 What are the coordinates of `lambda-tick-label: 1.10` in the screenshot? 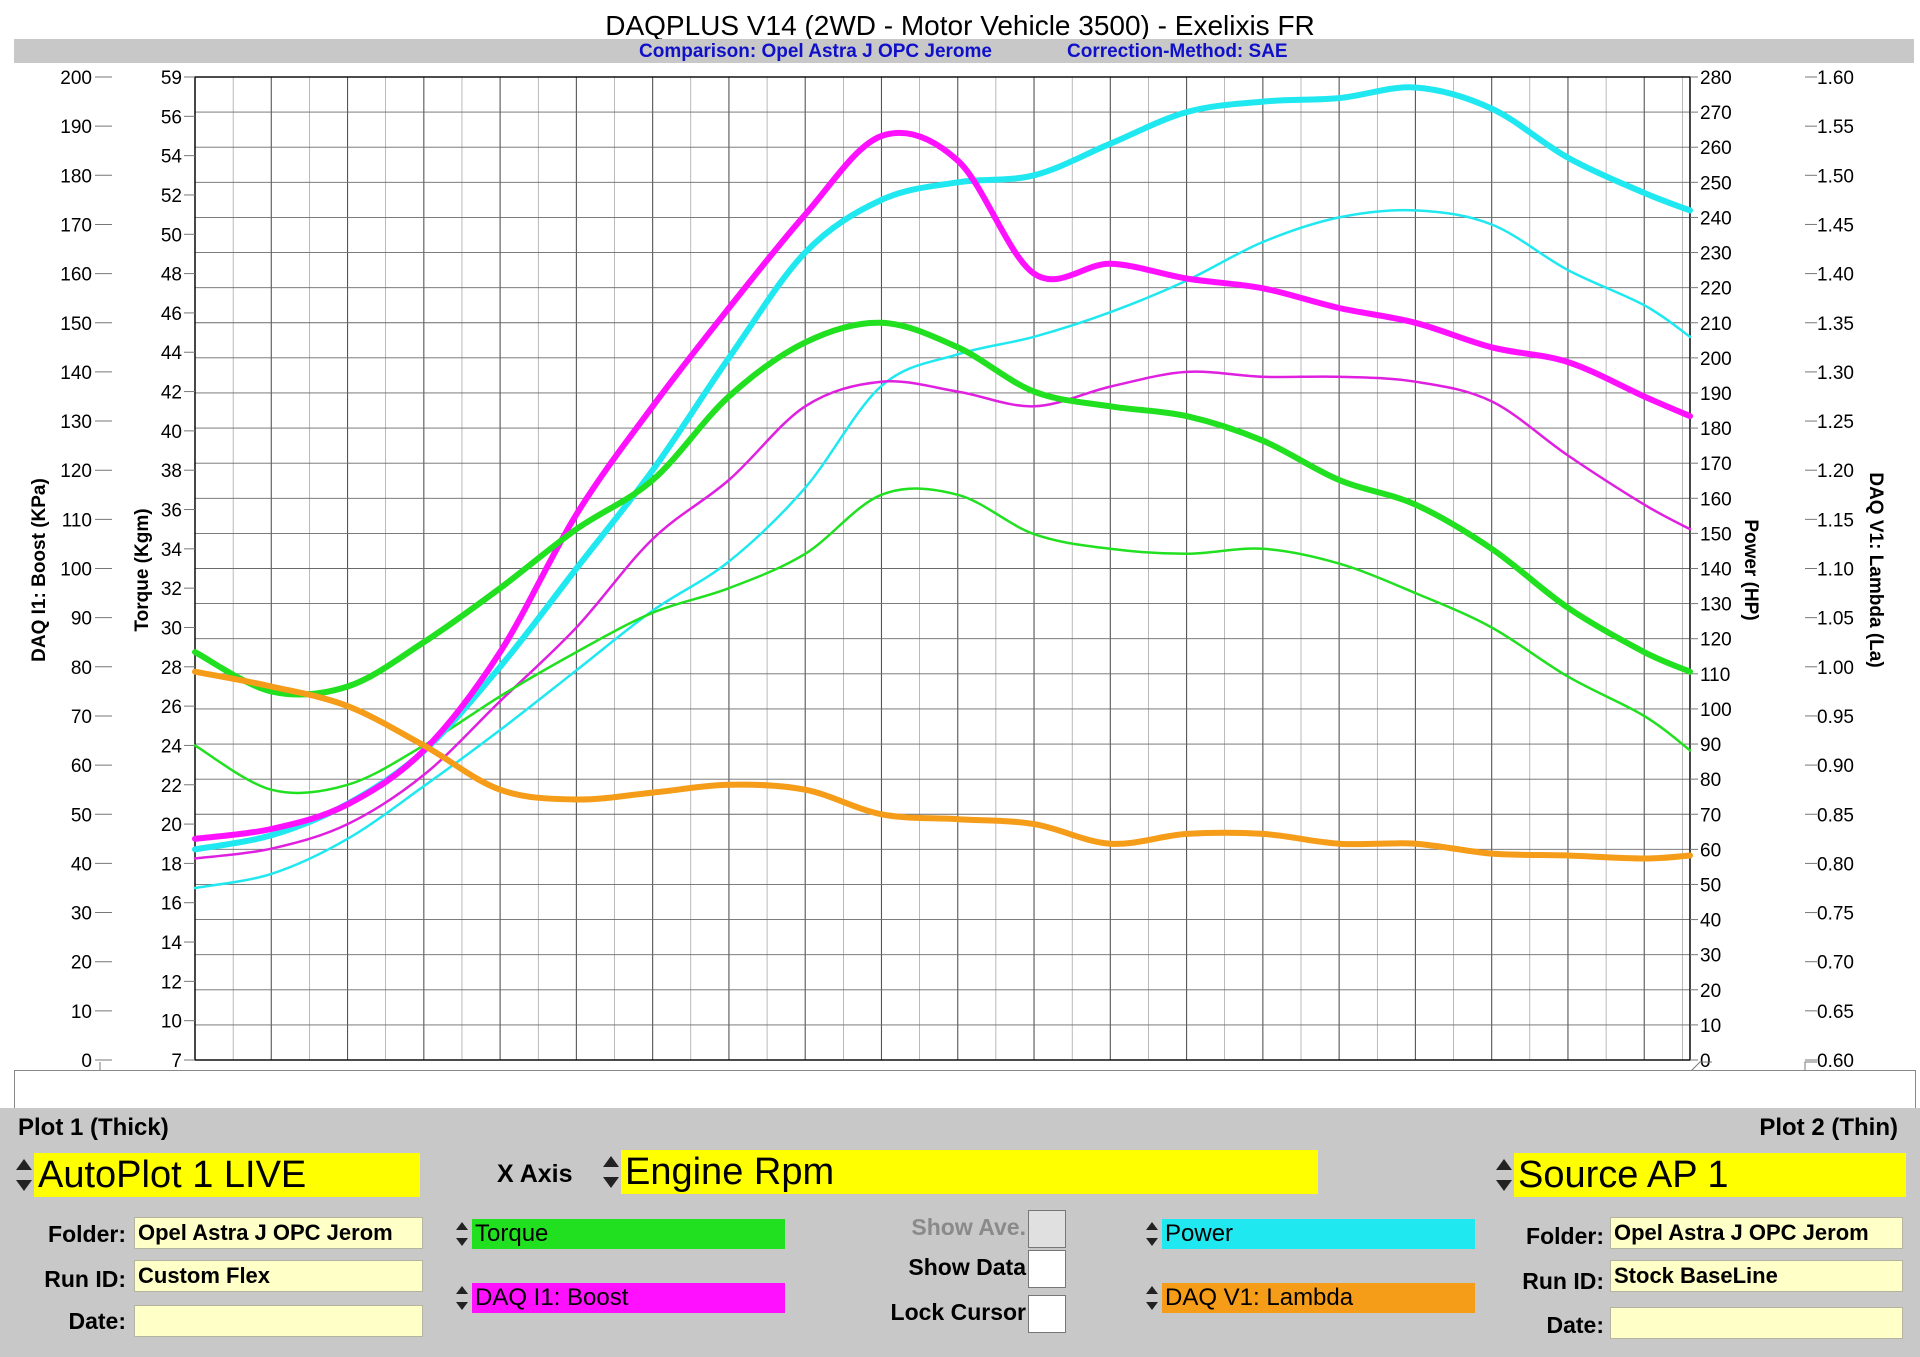 It's located at (1835, 570).